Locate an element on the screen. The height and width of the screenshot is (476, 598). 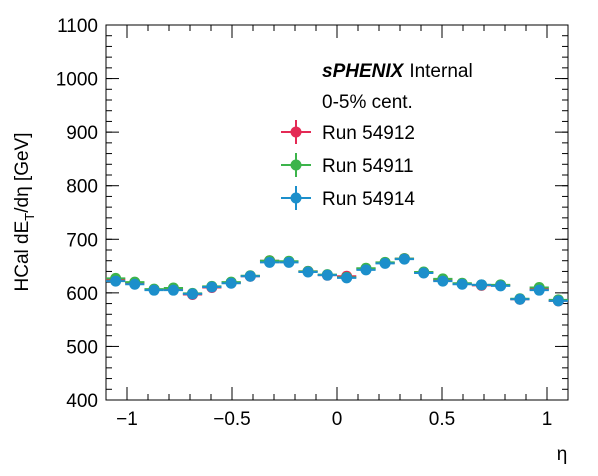
x-tick-label: −0.5 is located at coordinates (232, 419).